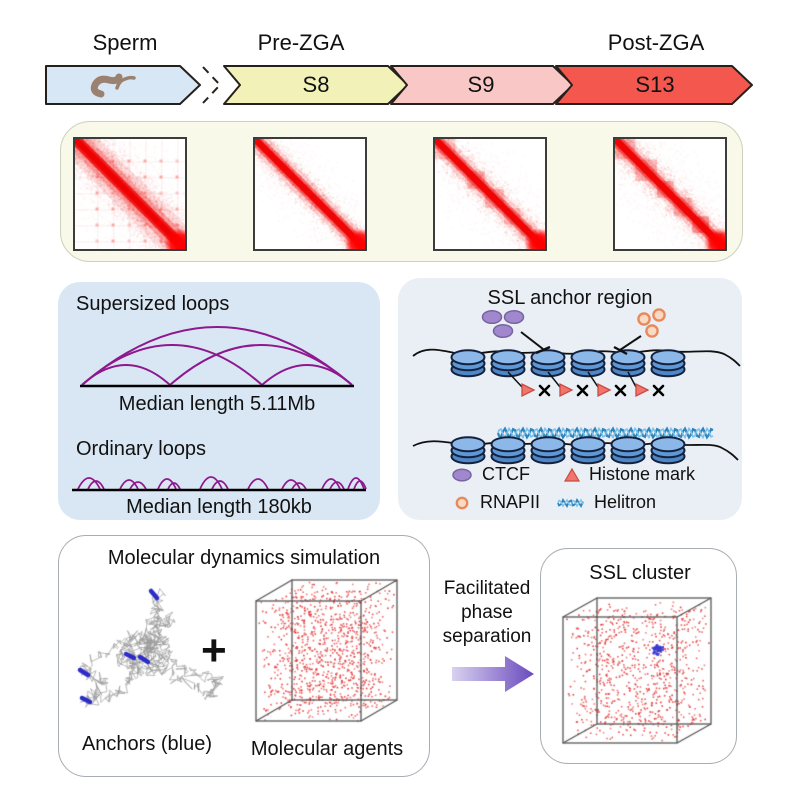 Image resolution: width=800 pixels, height=800 pixels. Describe the element at coordinates (153, 304) in the screenshot. I see `supersized-loops-title: Supersized loops` at that location.